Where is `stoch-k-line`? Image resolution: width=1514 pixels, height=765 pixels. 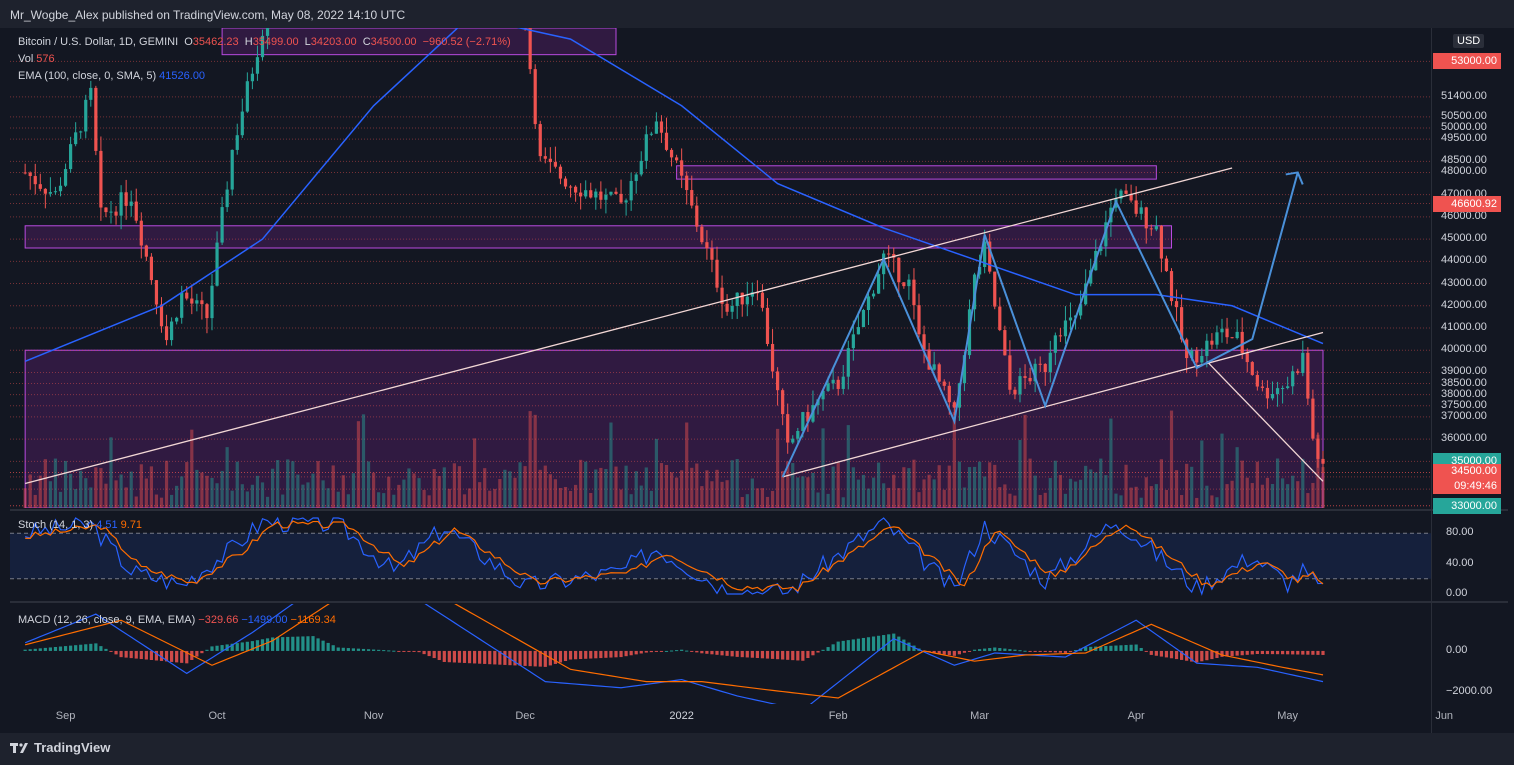 stoch-k-line is located at coordinates (674, 556).